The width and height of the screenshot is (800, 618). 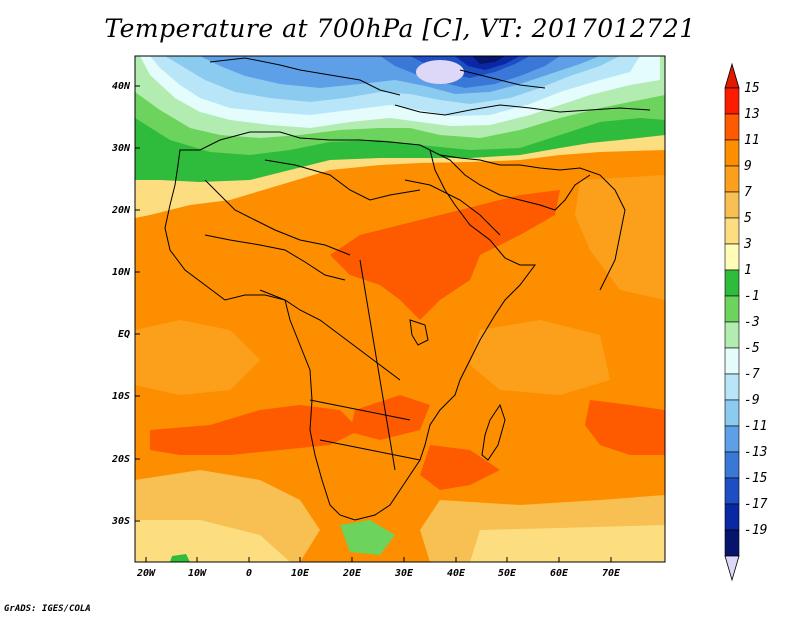 What do you see at coordinates (748, 270) in the screenshot?
I see `colorbar-label: 1` at bounding box center [748, 270].